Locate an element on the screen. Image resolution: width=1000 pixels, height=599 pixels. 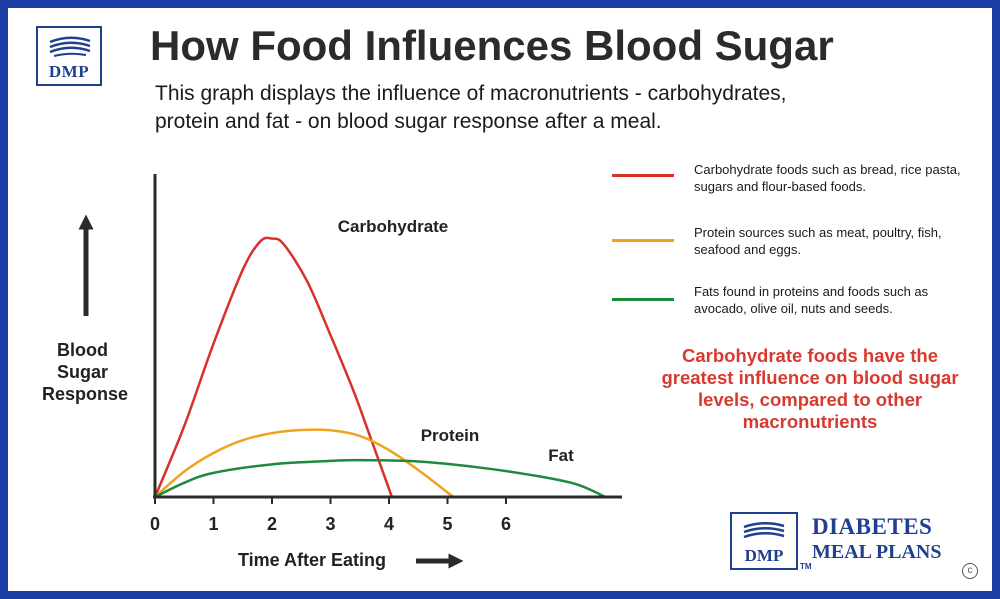
dmp-brand-logo: DMP is located at coordinates (764, 541).